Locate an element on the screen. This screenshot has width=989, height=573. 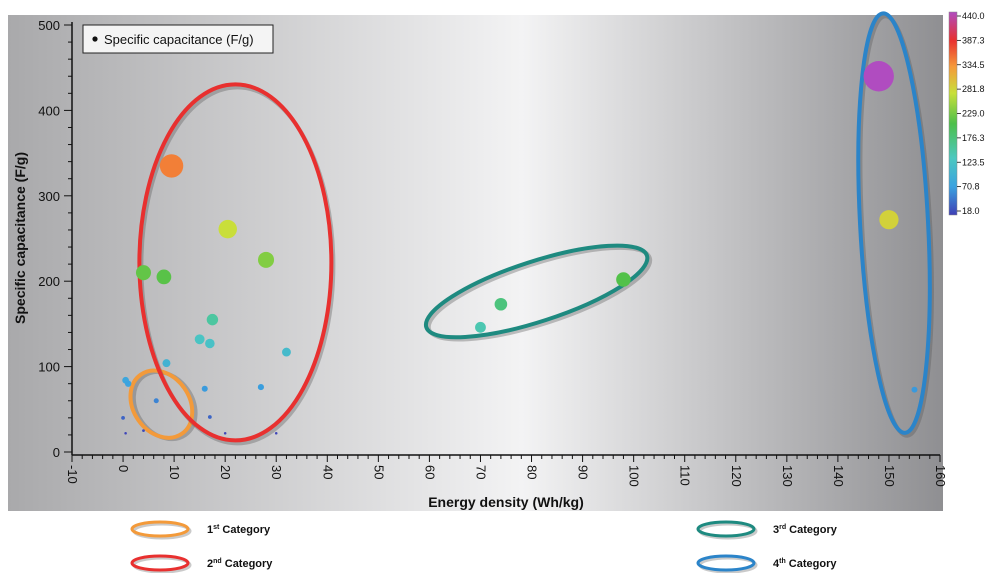
x-tick-label-90: 90 is located at coordinates (583, 472).